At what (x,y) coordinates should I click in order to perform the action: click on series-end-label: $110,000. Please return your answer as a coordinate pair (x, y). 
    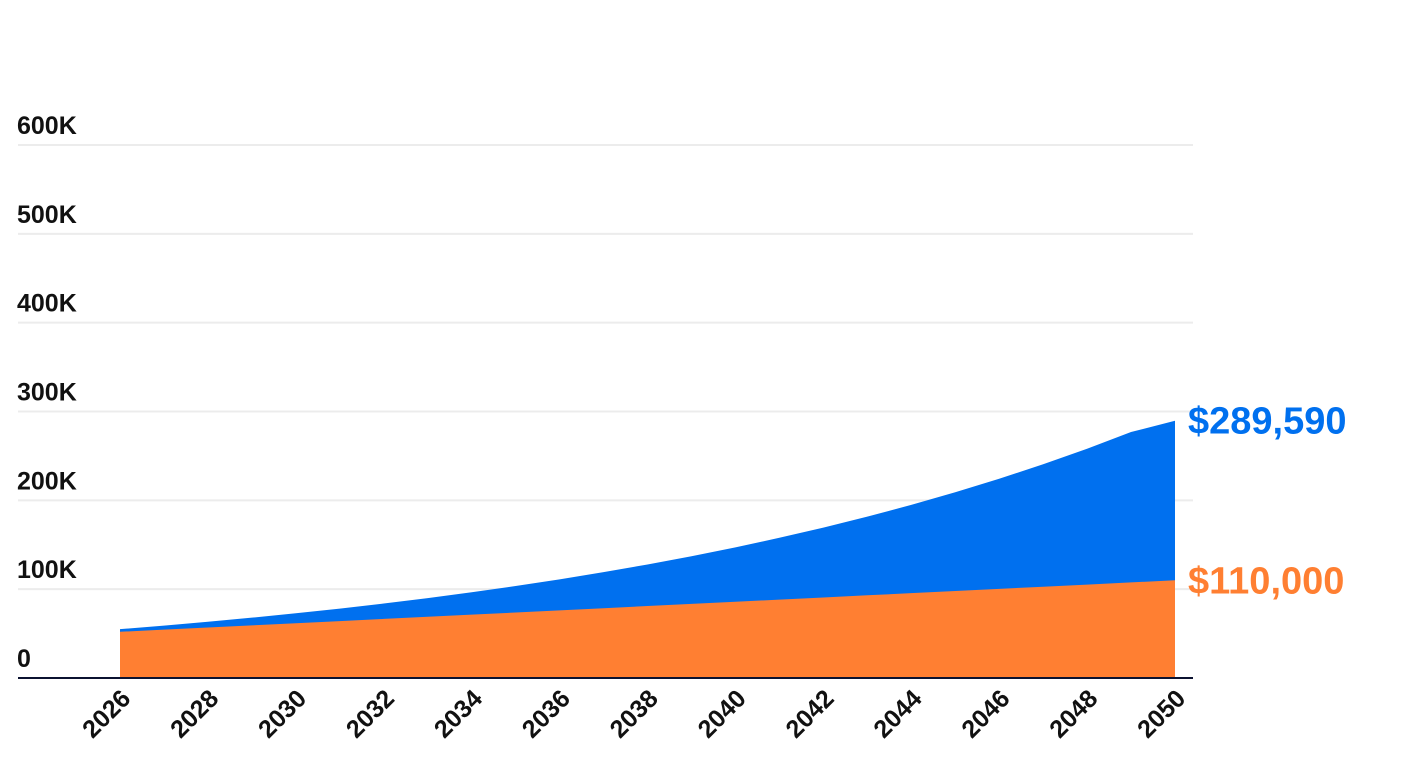
    Looking at the image, I should click on (1266, 581).